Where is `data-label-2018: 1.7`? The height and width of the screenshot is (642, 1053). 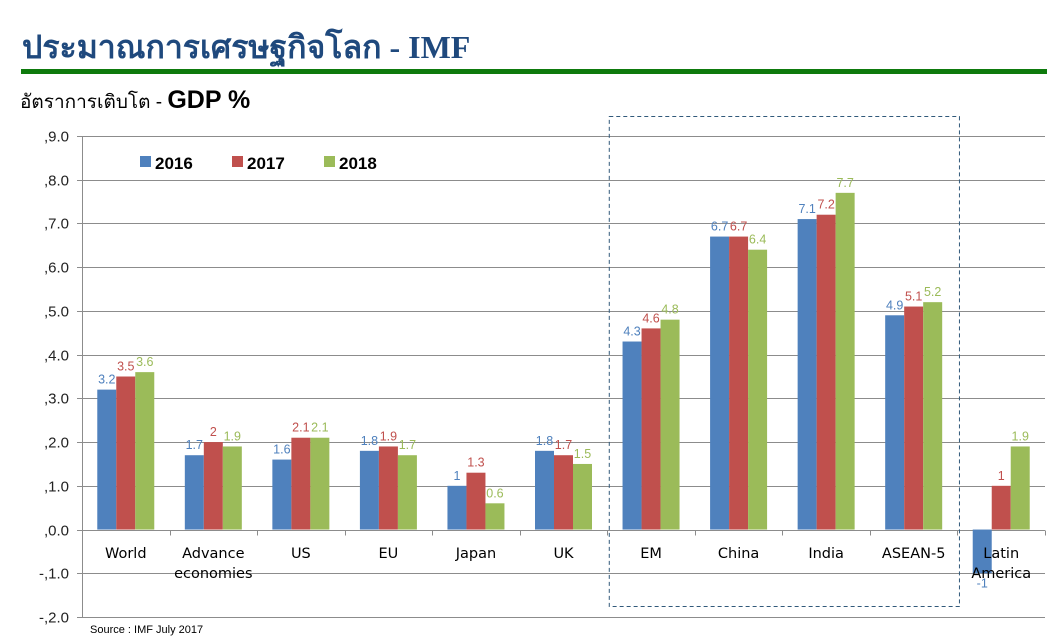 data-label-2018: 1.7 is located at coordinates (407, 445).